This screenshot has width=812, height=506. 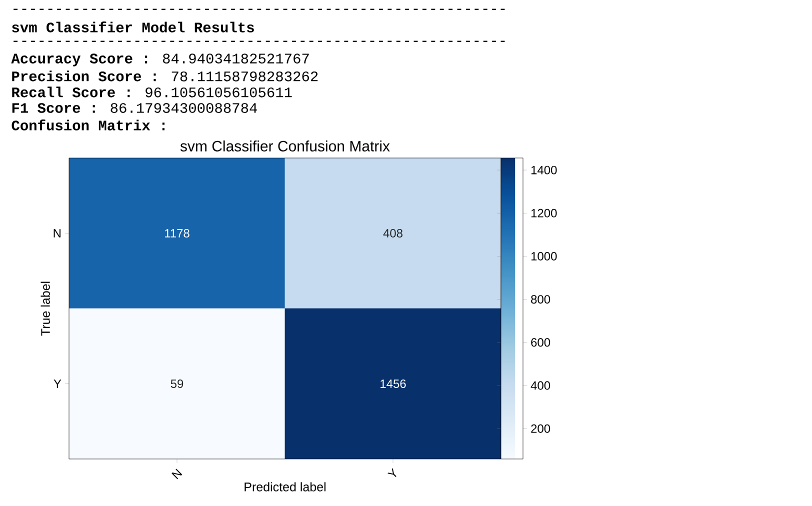 I want to click on x-axis-title: Predicted label, so click(x=285, y=487).